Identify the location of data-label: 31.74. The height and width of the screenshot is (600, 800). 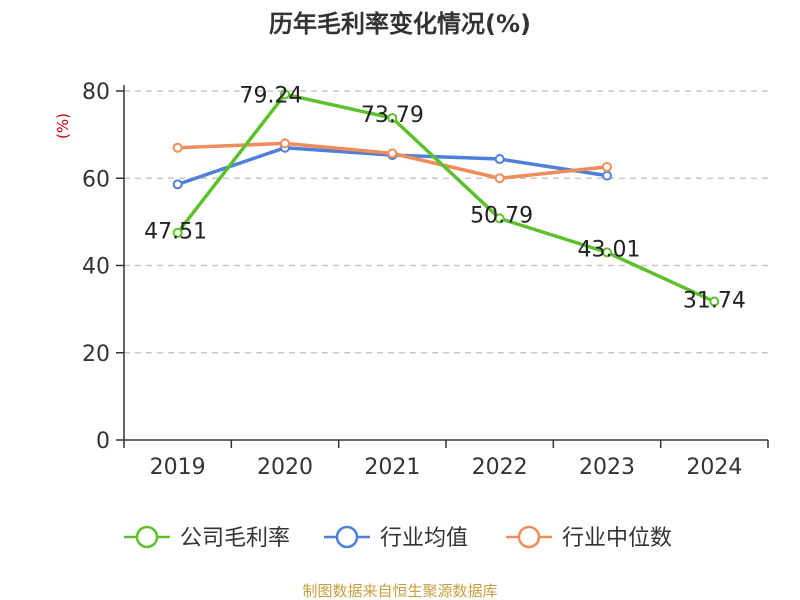
(714, 301).